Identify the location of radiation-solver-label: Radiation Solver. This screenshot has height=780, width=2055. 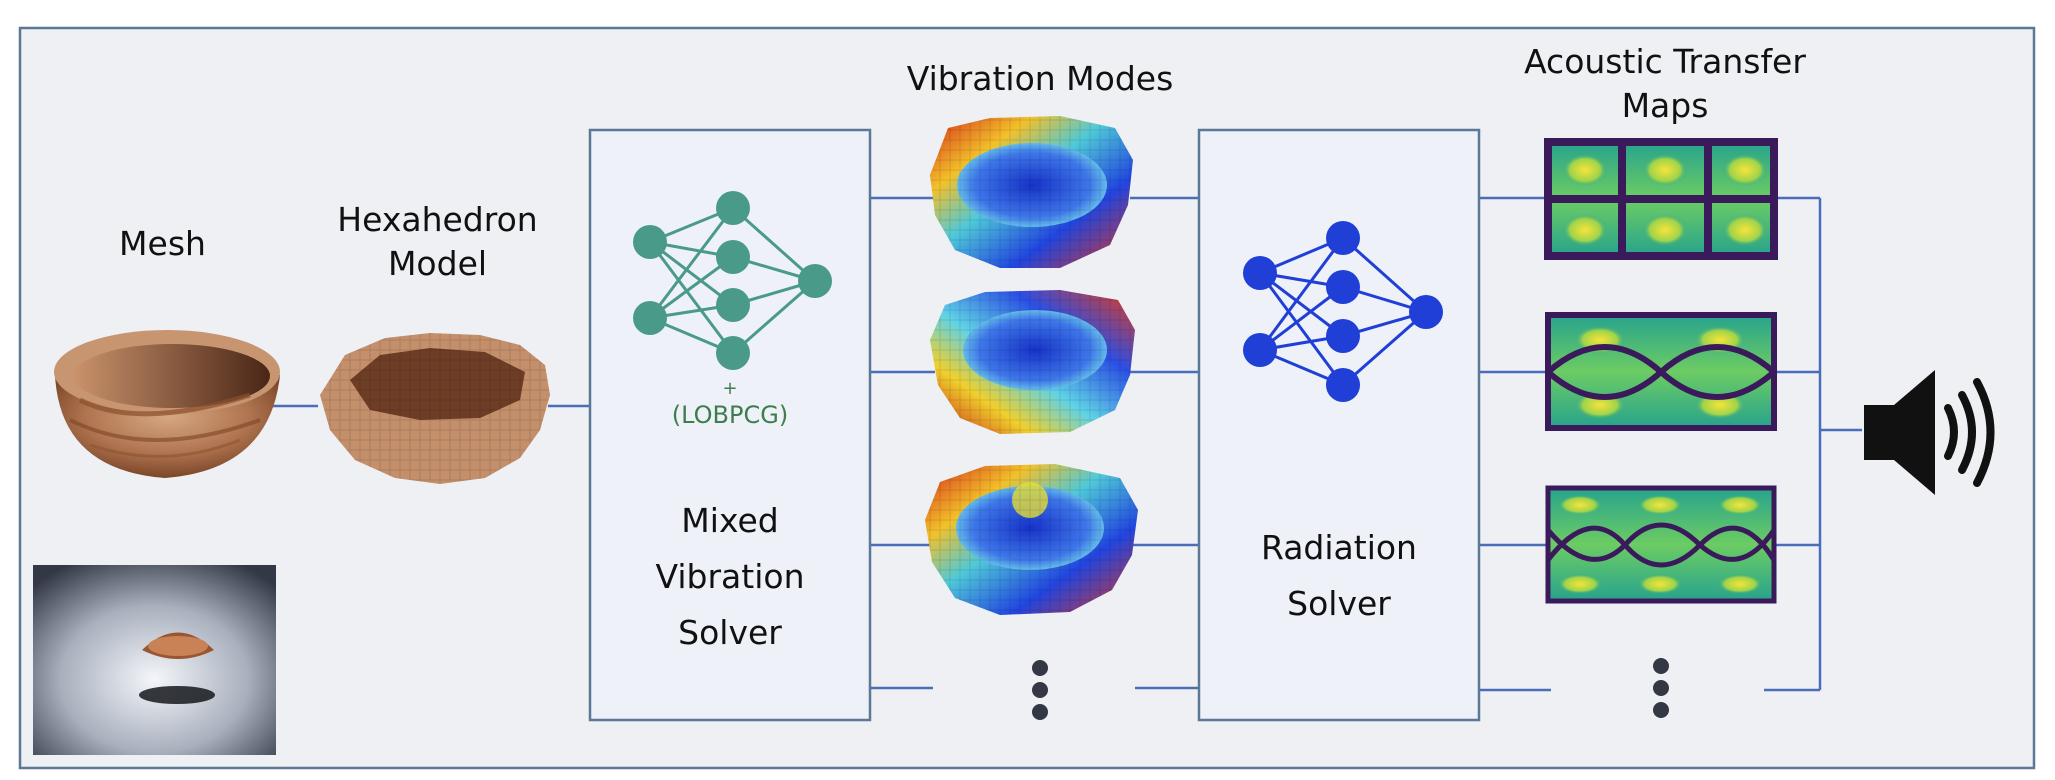
(1339, 576).